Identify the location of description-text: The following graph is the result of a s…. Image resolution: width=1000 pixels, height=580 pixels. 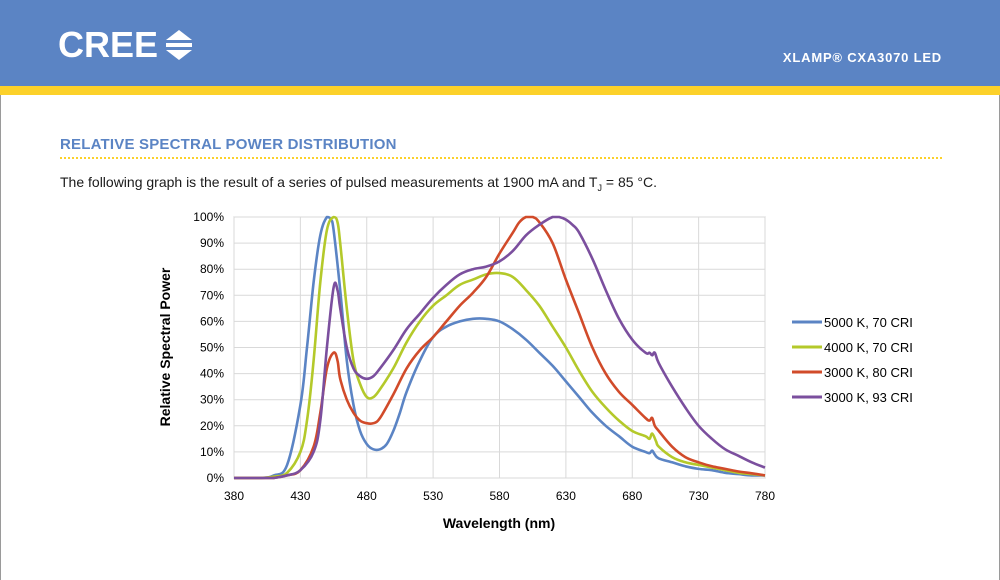
(329, 182).